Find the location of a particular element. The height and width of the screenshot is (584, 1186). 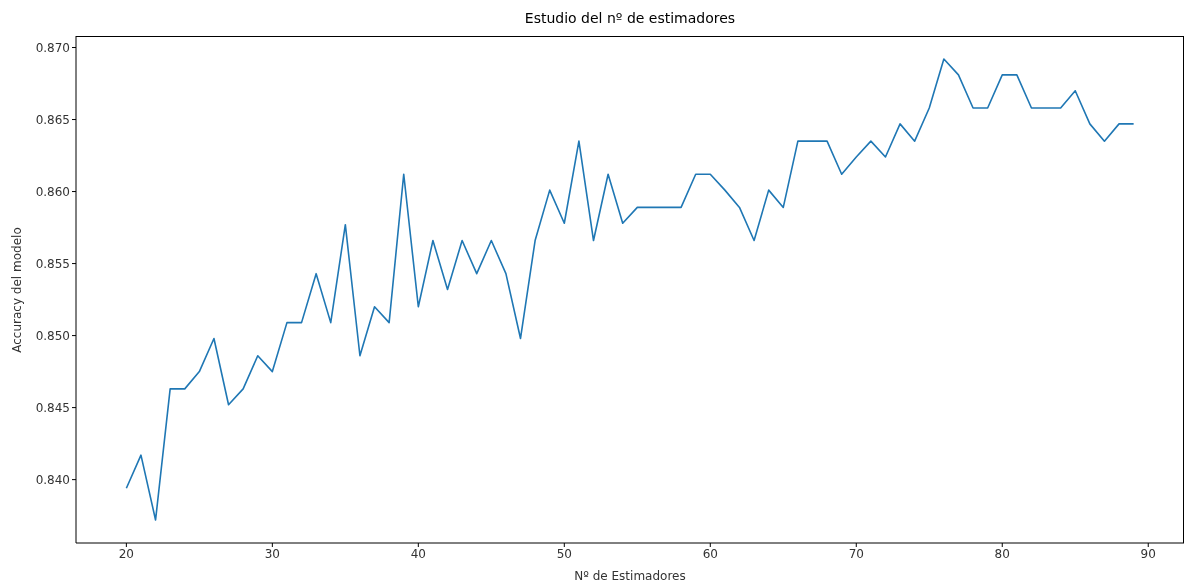

y-tick-label: 0.845 is located at coordinates (52, 407).